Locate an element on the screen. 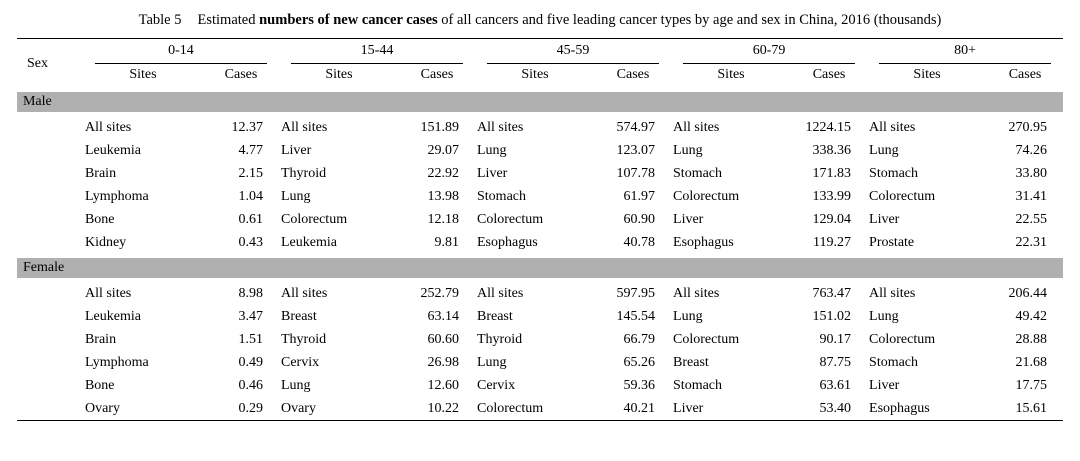  cases-cell: 0.61 is located at coordinates (250, 219).